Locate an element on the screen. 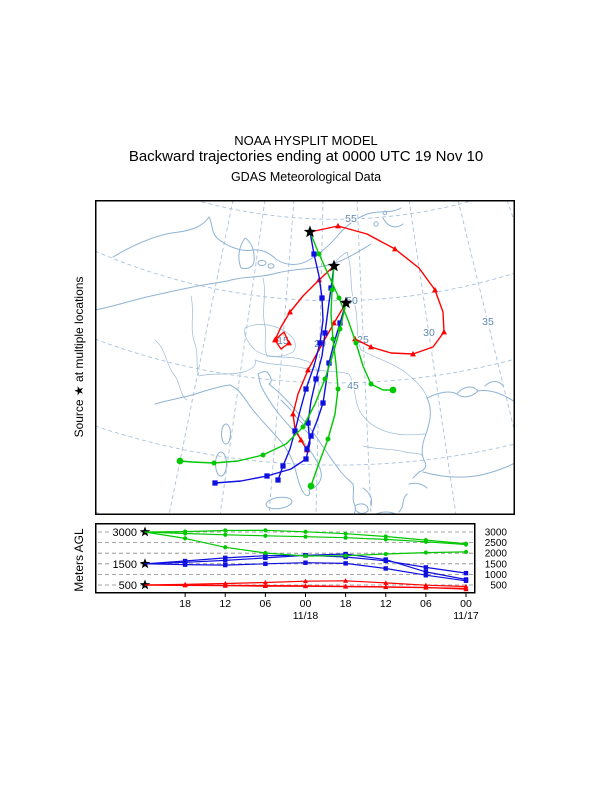  graticule-labels: 5550451520253035 is located at coordinates (385, 303).